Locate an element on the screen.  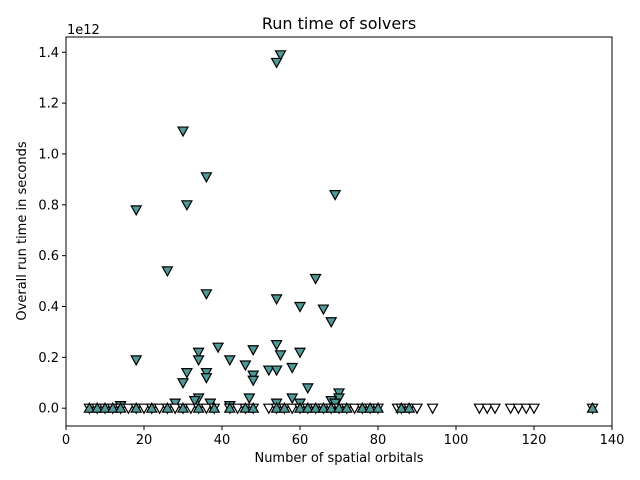
x-tick-label: 20 is located at coordinates (144, 440).